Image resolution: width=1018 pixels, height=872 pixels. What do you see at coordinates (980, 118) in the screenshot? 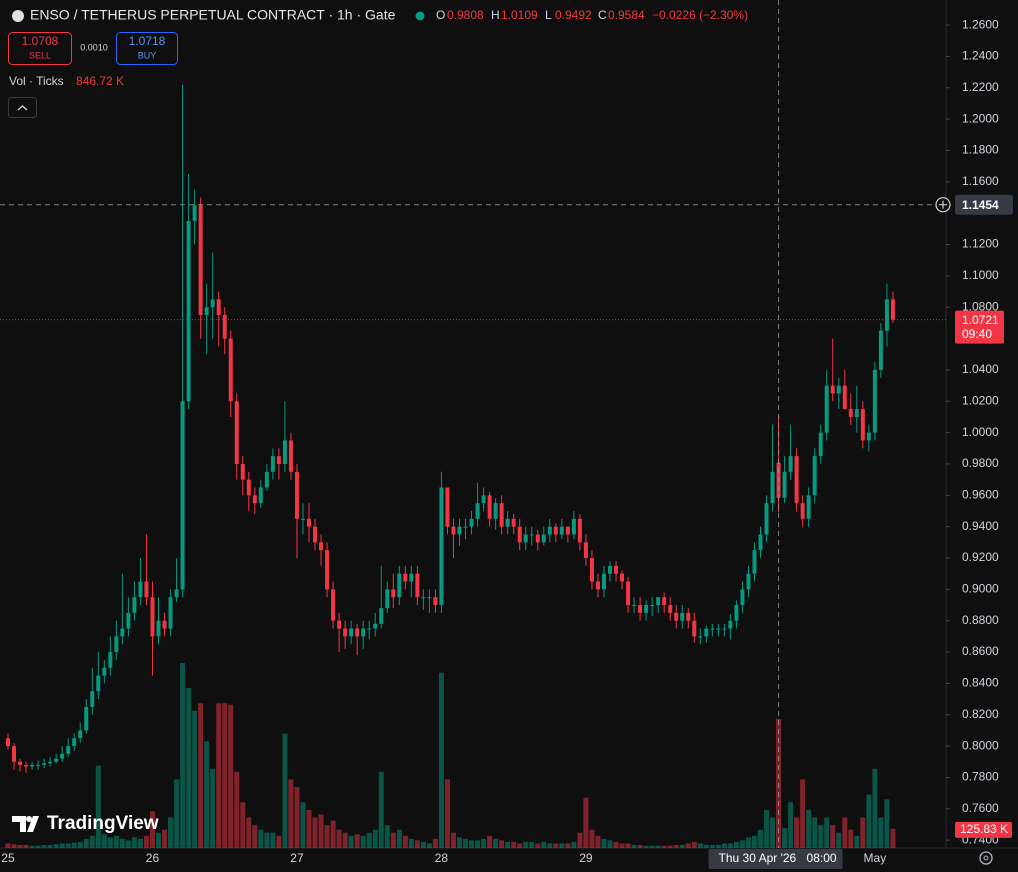
I see `y-tick-label: 1.2000` at bounding box center [980, 118].